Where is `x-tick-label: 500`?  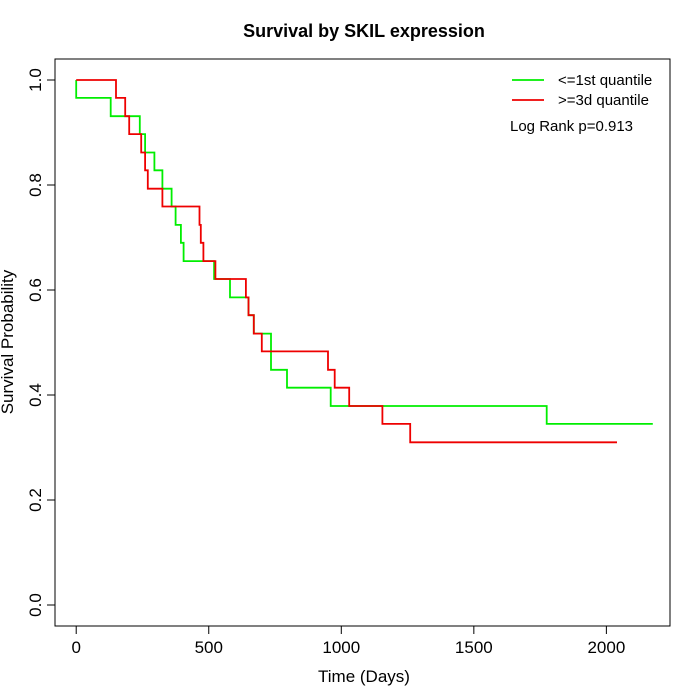
x-tick-label: 500 is located at coordinates (209, 647).